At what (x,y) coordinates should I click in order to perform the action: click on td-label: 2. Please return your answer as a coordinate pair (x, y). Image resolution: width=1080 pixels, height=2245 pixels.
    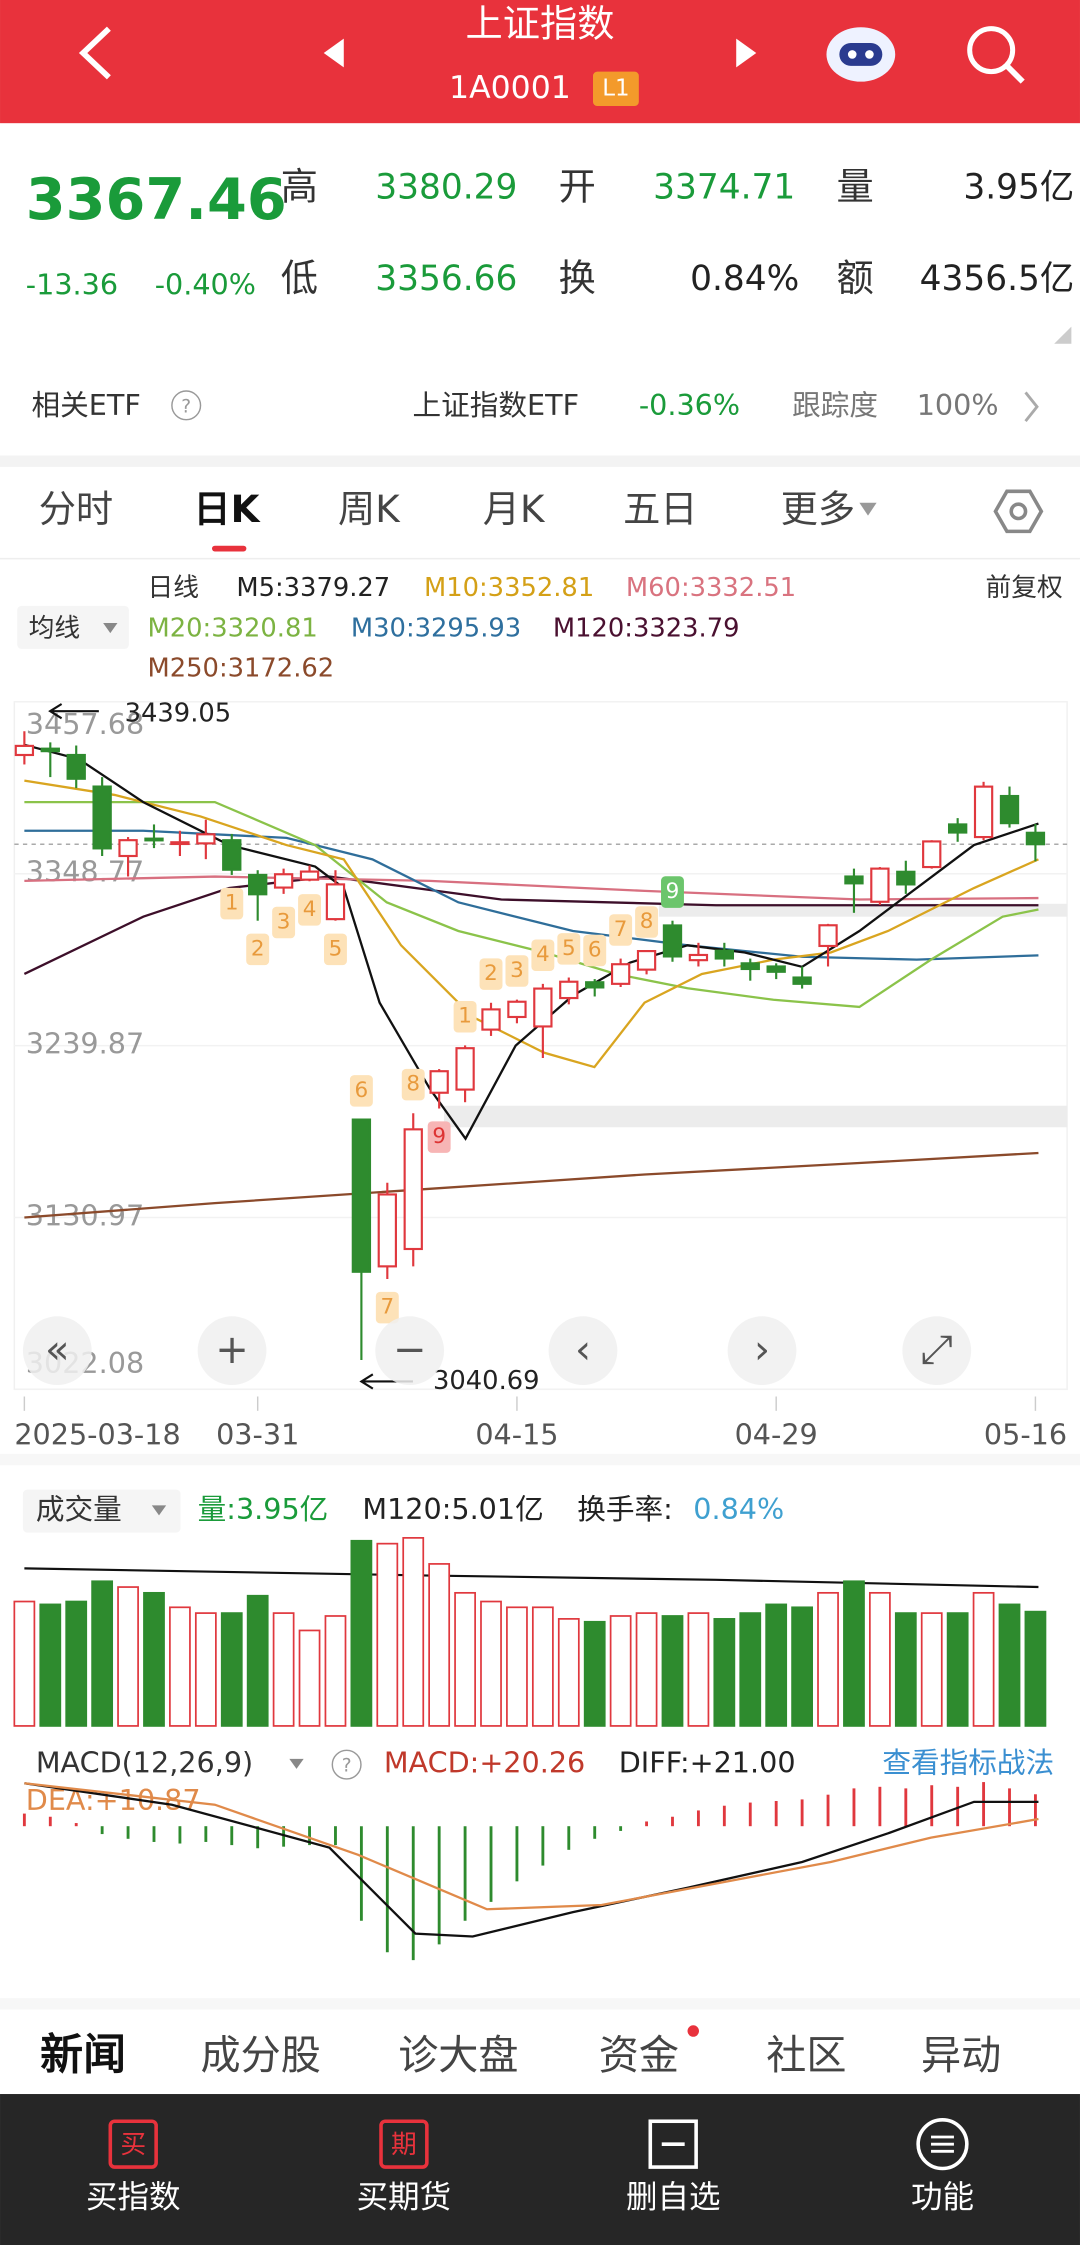
    Looking at the image, I should click on (491, 973).